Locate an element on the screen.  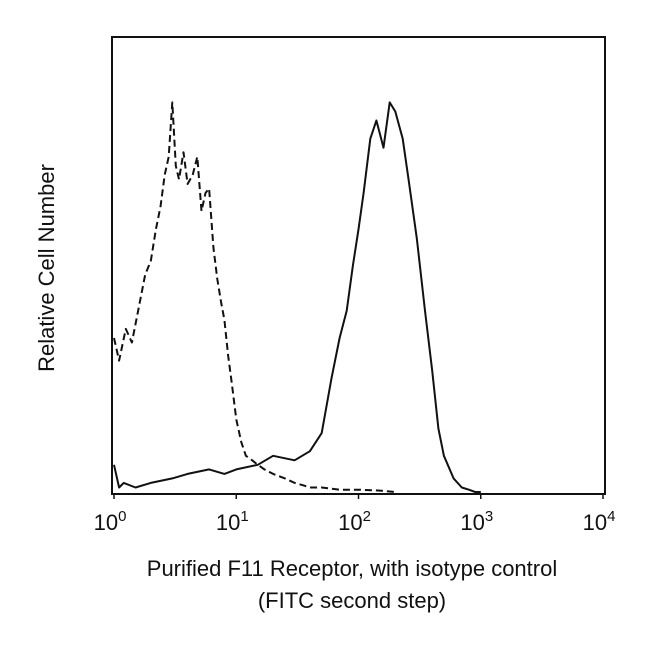
x-axis-ticks: 10⁰ 10¹ 10² 10³ 10⁴ is located at coordinates (355, 514).